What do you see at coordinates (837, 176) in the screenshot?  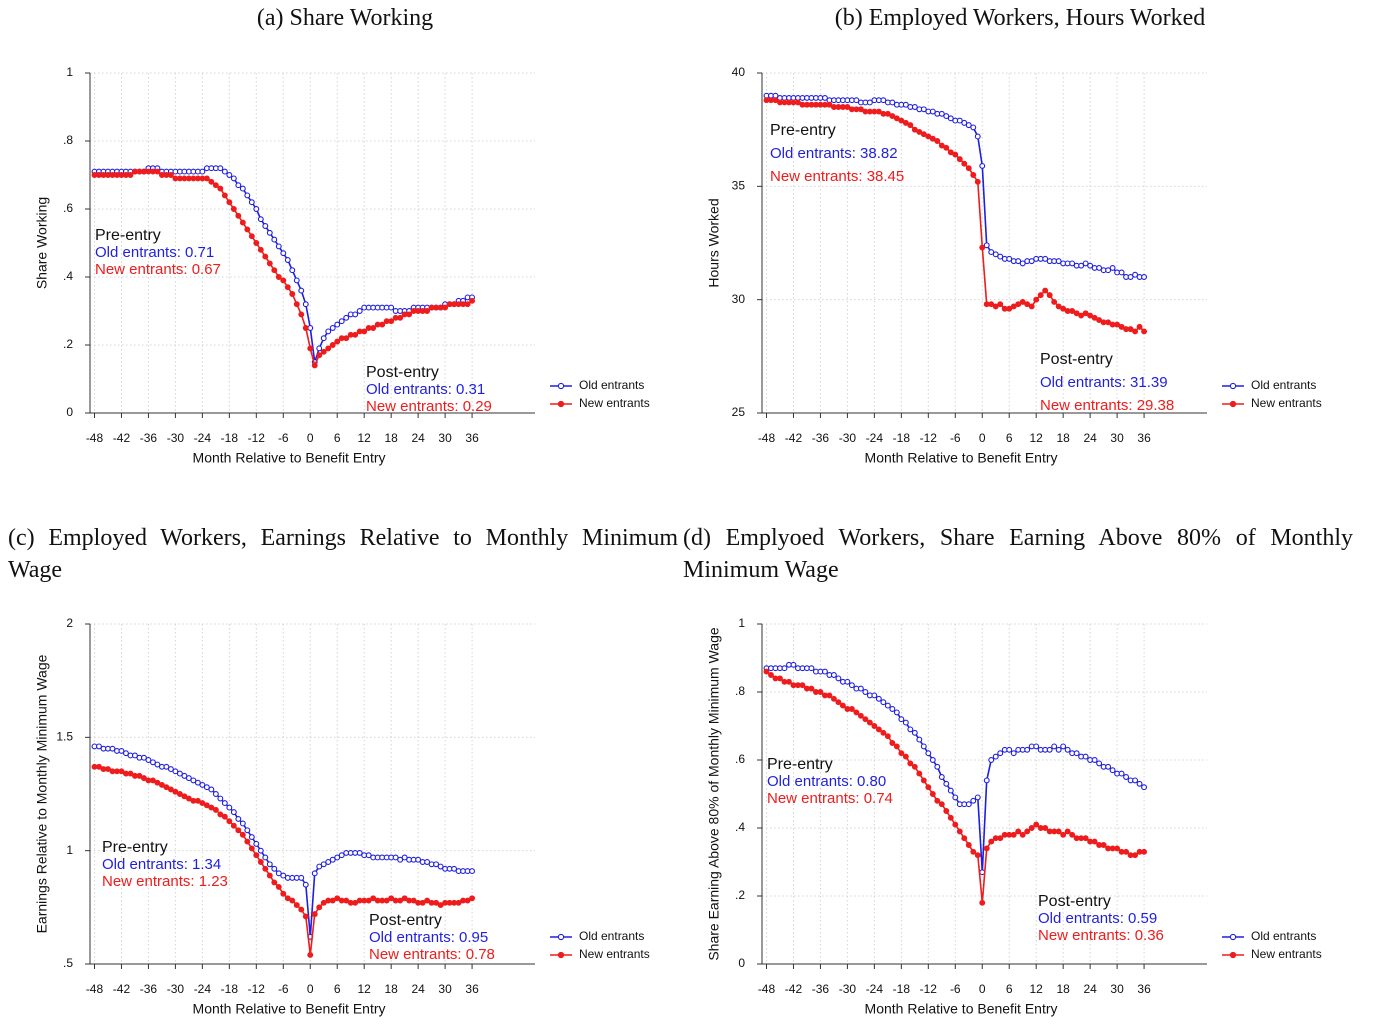 I see `annotation-new: New entrants: 38.45` at bounding box center [837, 176].